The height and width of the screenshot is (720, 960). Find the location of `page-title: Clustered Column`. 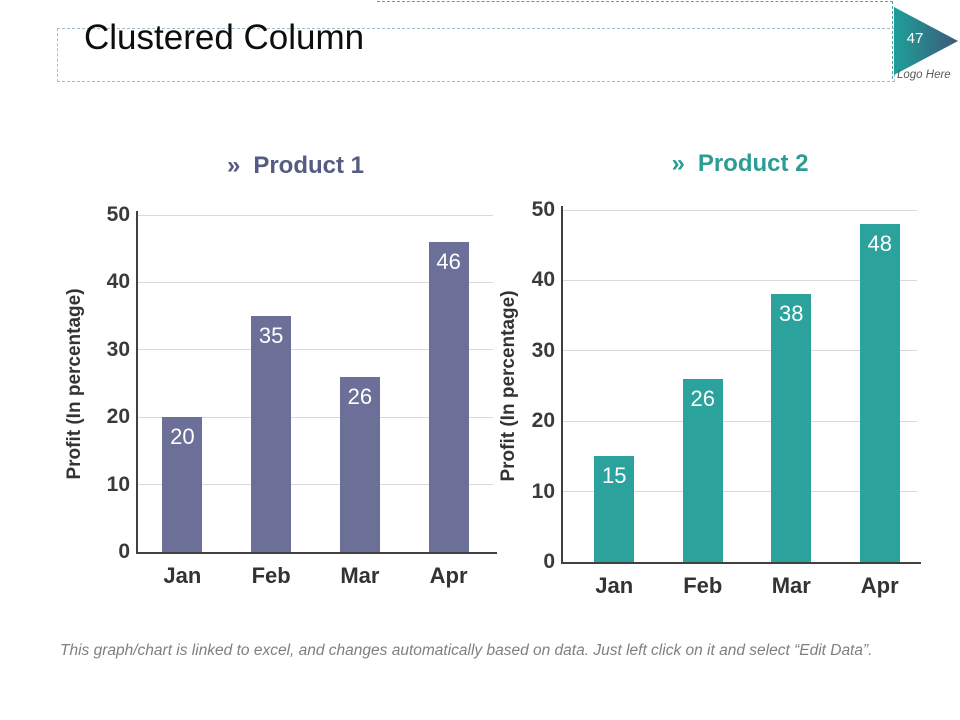

page-title: Clustered Column is located at coordinates (224, 37).